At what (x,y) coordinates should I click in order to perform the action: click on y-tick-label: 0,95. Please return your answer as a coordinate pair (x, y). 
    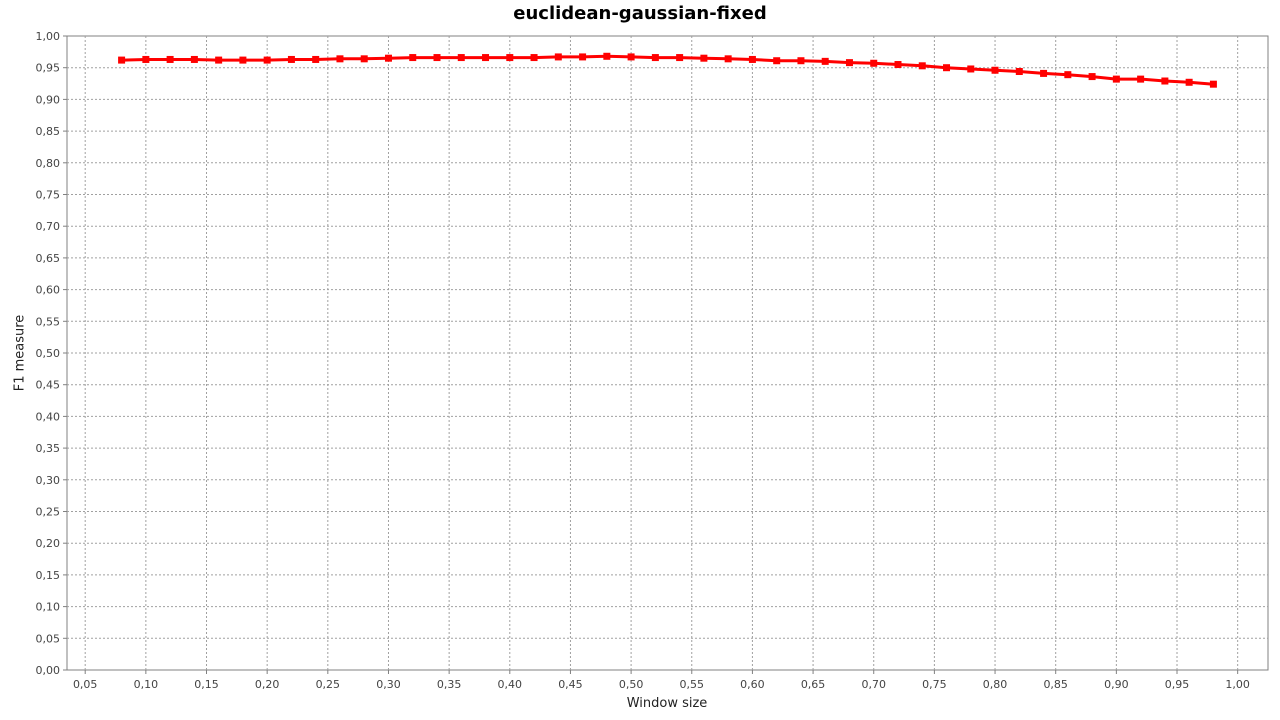
    Looking at the image, I should click on (48, 68).